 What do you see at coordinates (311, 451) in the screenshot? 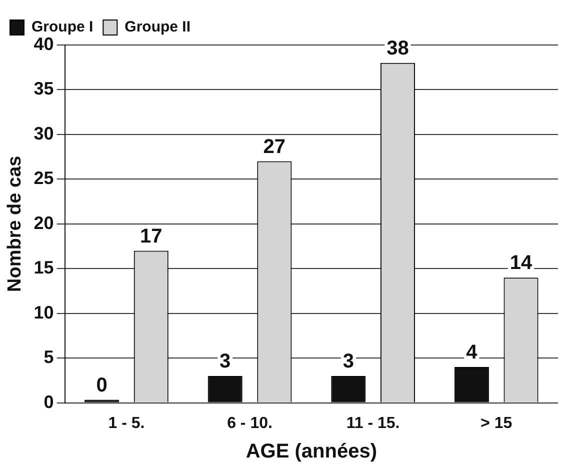
I see `x-axis-title: AGE (années)` at bounding box center [311, 451].